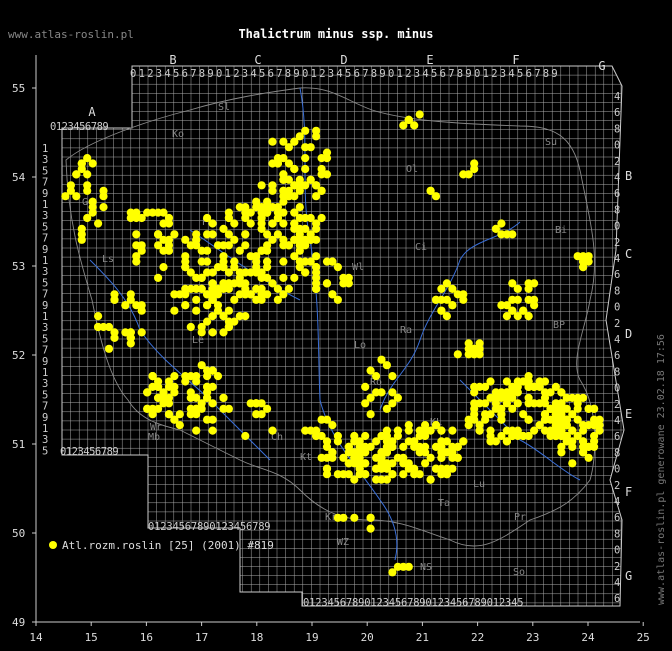 The height and width of the screenshot is (651, 672). I want to click on grid-left-digit: 7, so click(45, 351).